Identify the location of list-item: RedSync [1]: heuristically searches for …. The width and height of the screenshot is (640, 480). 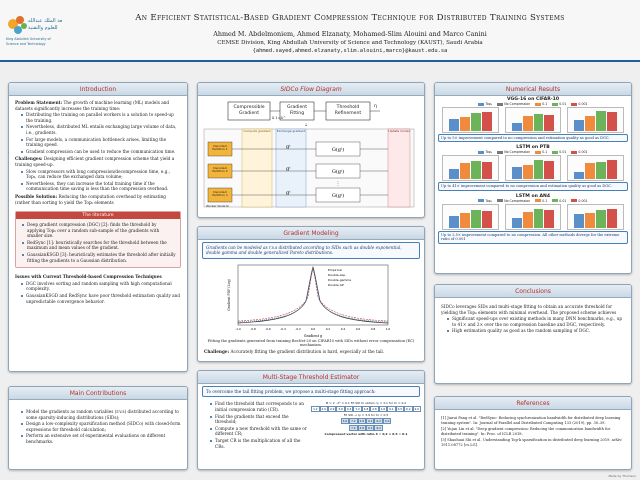
(99, 245).